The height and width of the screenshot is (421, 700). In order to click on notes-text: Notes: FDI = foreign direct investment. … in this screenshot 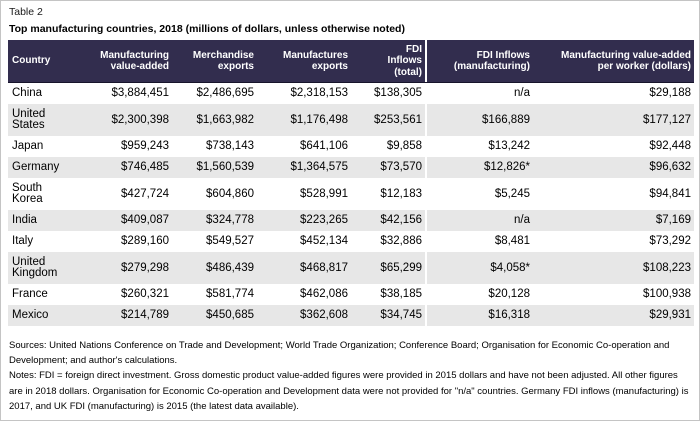, I will do `click(349, 391)`.